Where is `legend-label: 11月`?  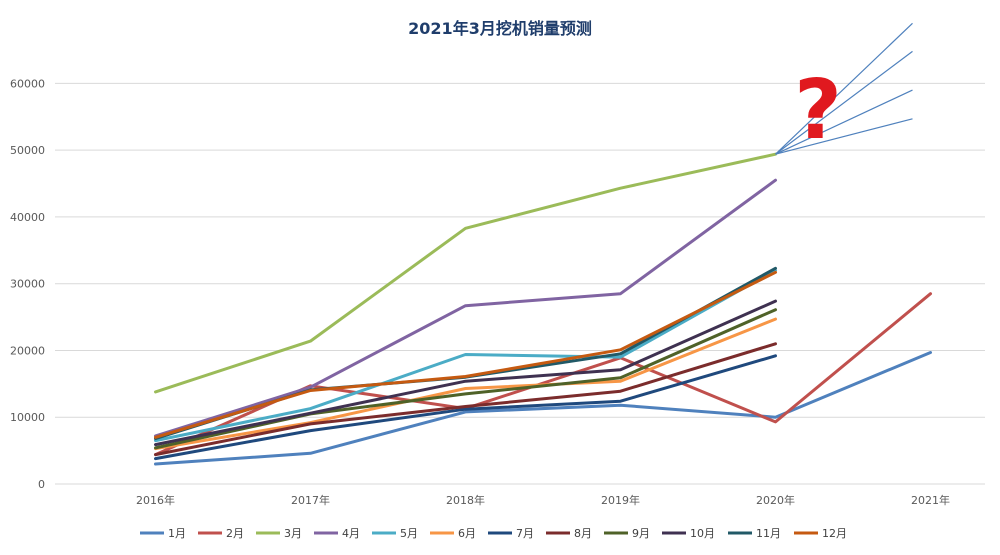
legend-label: 11月 is located at coordinates (768, 533).